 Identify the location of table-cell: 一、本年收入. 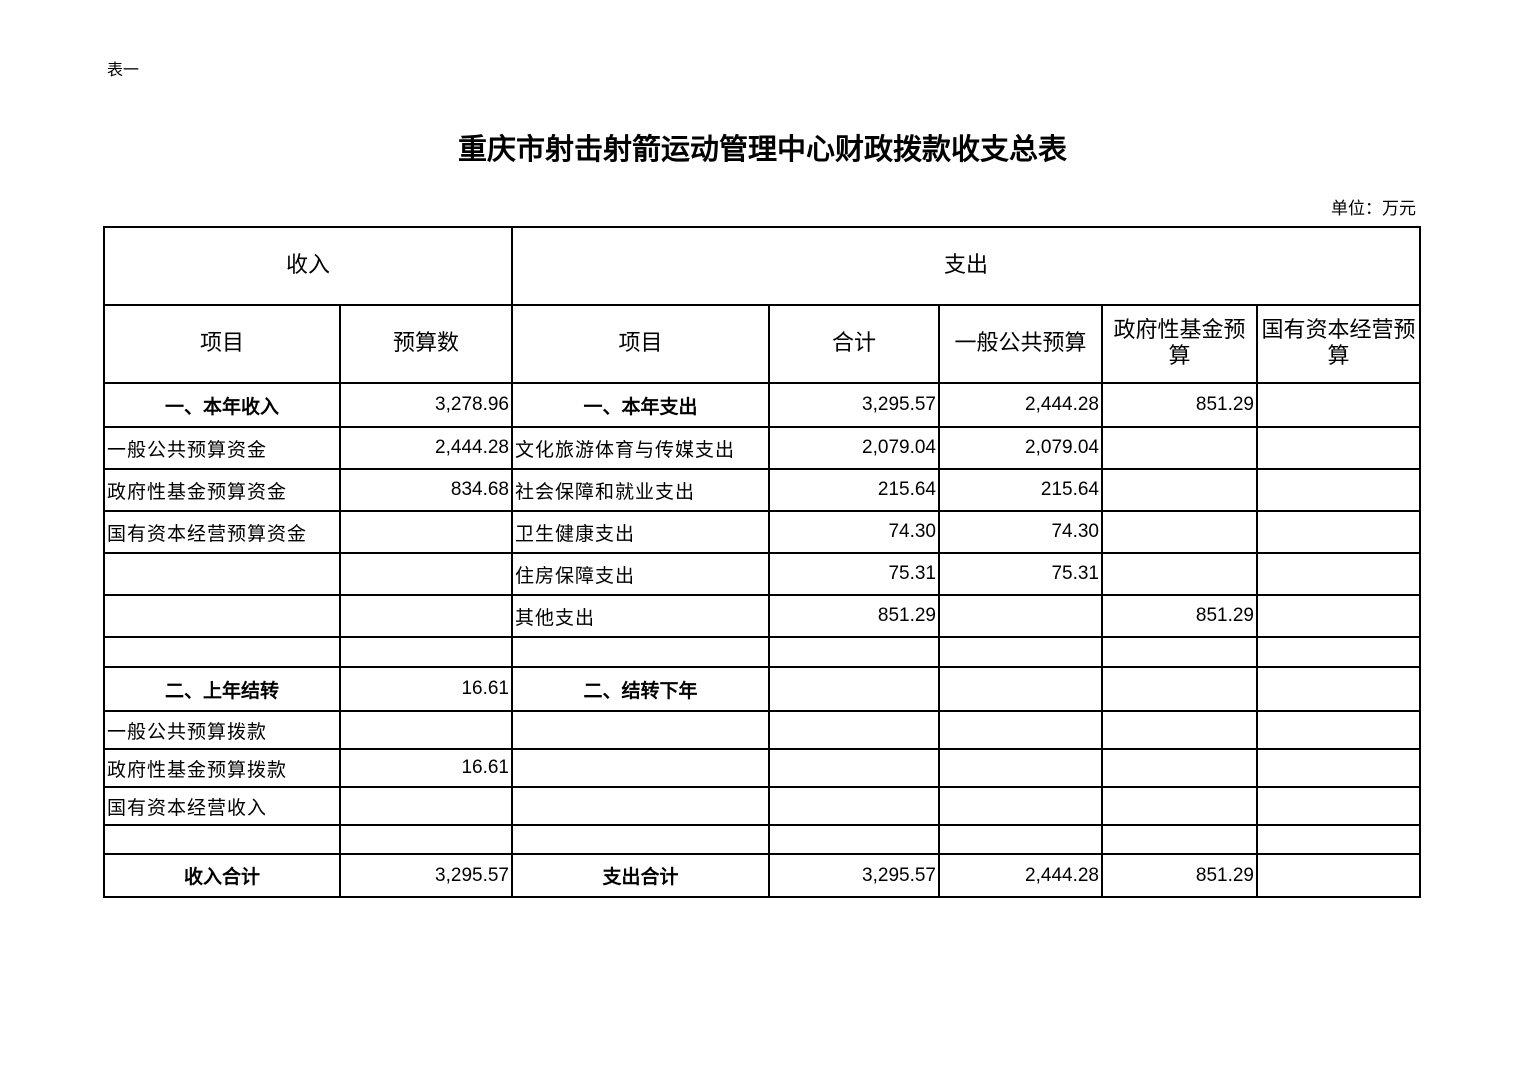
(222, 405).